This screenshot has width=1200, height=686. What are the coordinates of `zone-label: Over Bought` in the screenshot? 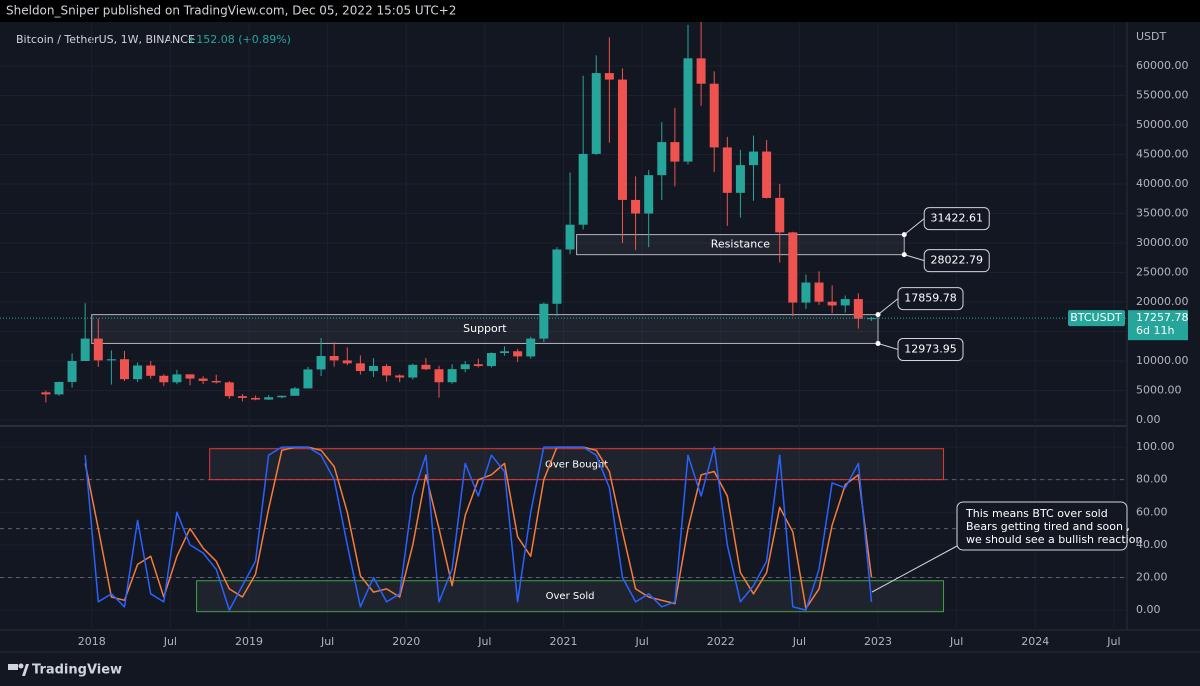 It's located at (576, 465).